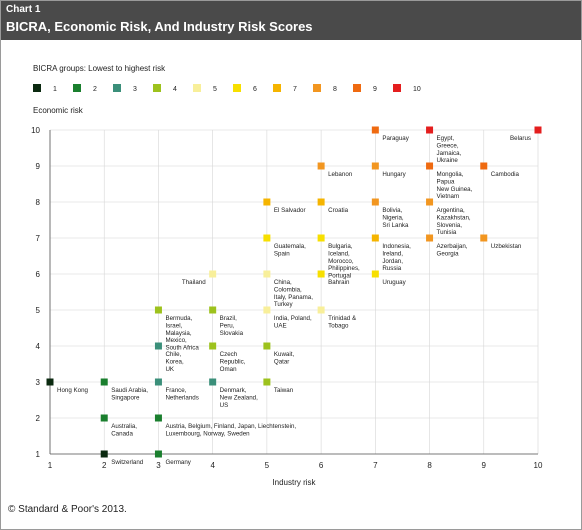 This screenshot has height=530, width=582. Describe the element at coordinates (38, 274) in the screenshot. I see `y-tick-6: 6` at that location.